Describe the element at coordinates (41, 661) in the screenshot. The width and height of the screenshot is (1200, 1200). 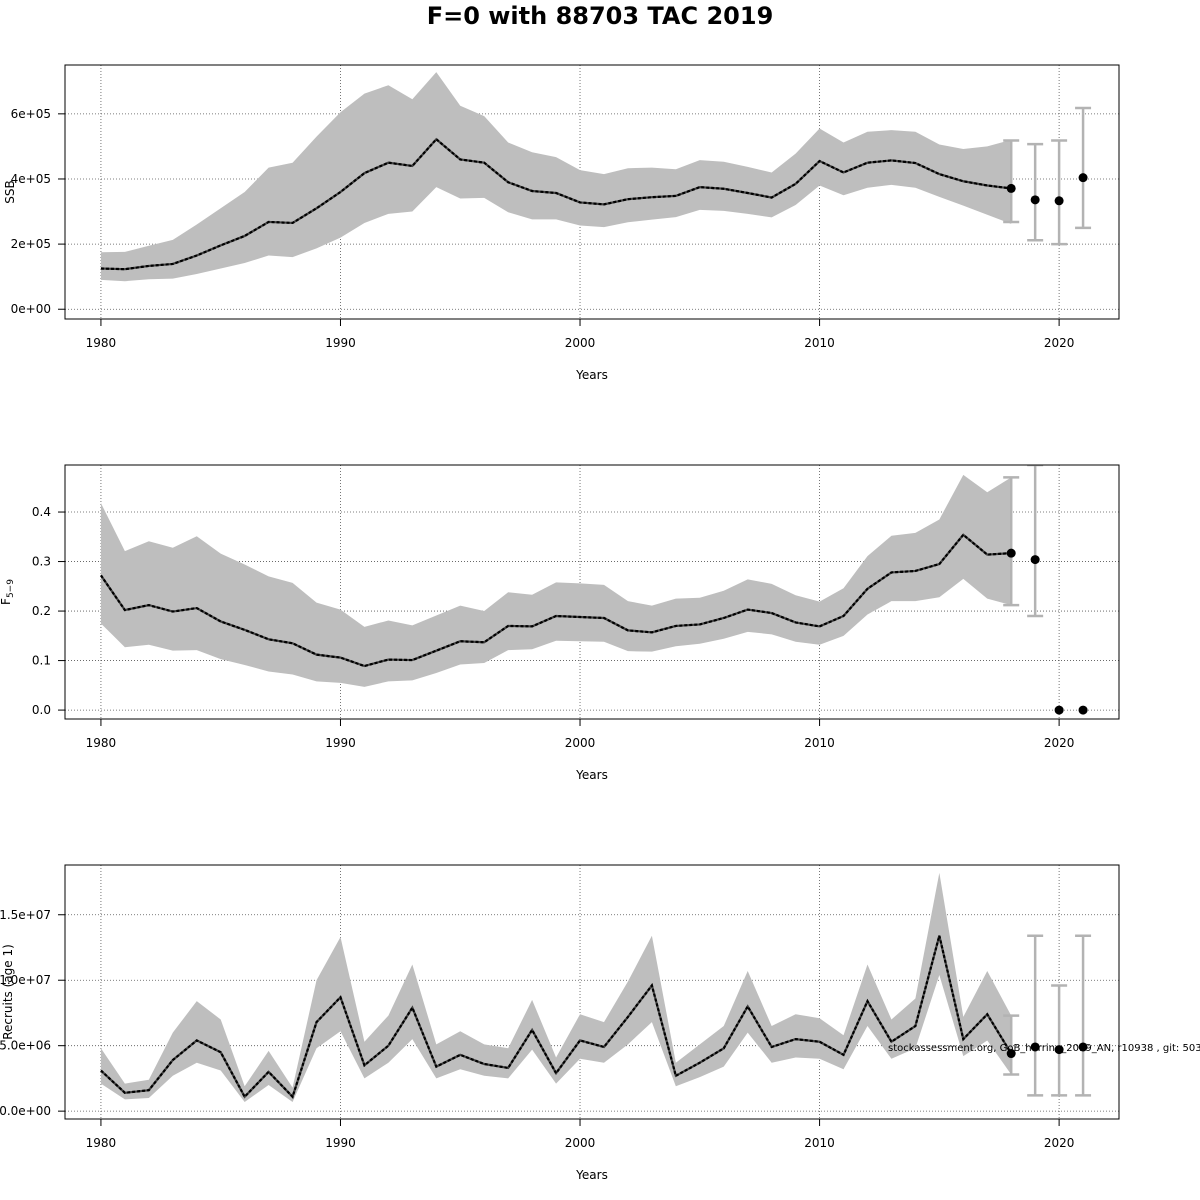
I see `y-tick-label: 0.1` at that location.